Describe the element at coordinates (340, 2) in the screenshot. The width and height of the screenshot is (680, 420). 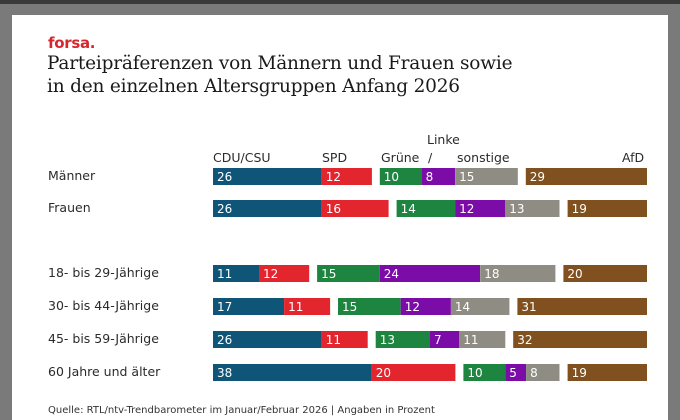
I see `window-top-bar` at that location.